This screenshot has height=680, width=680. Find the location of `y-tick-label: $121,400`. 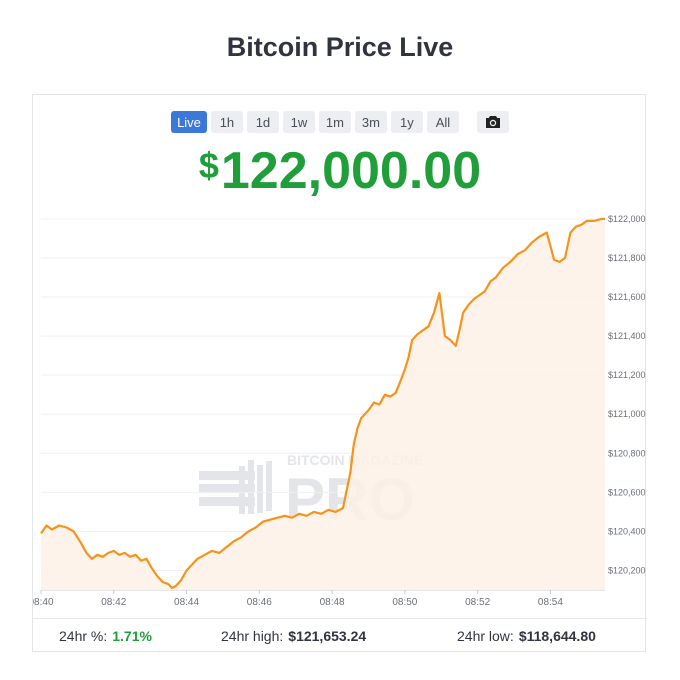

y-tick-label: $121,400 is located at coordinates (627, 336).